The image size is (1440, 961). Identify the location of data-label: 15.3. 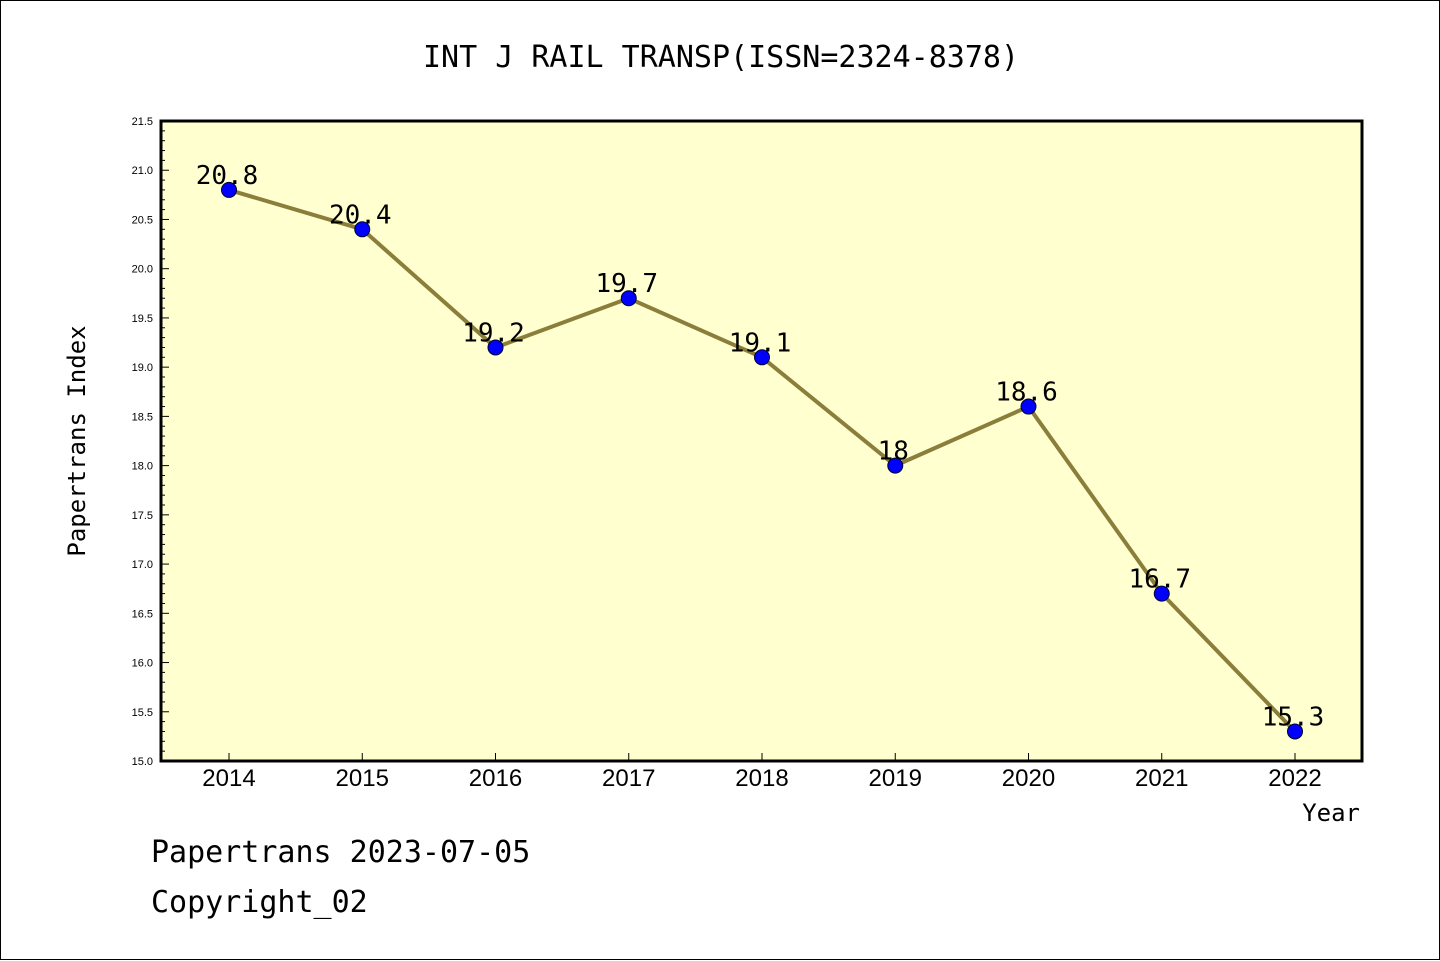
(1293, 717).